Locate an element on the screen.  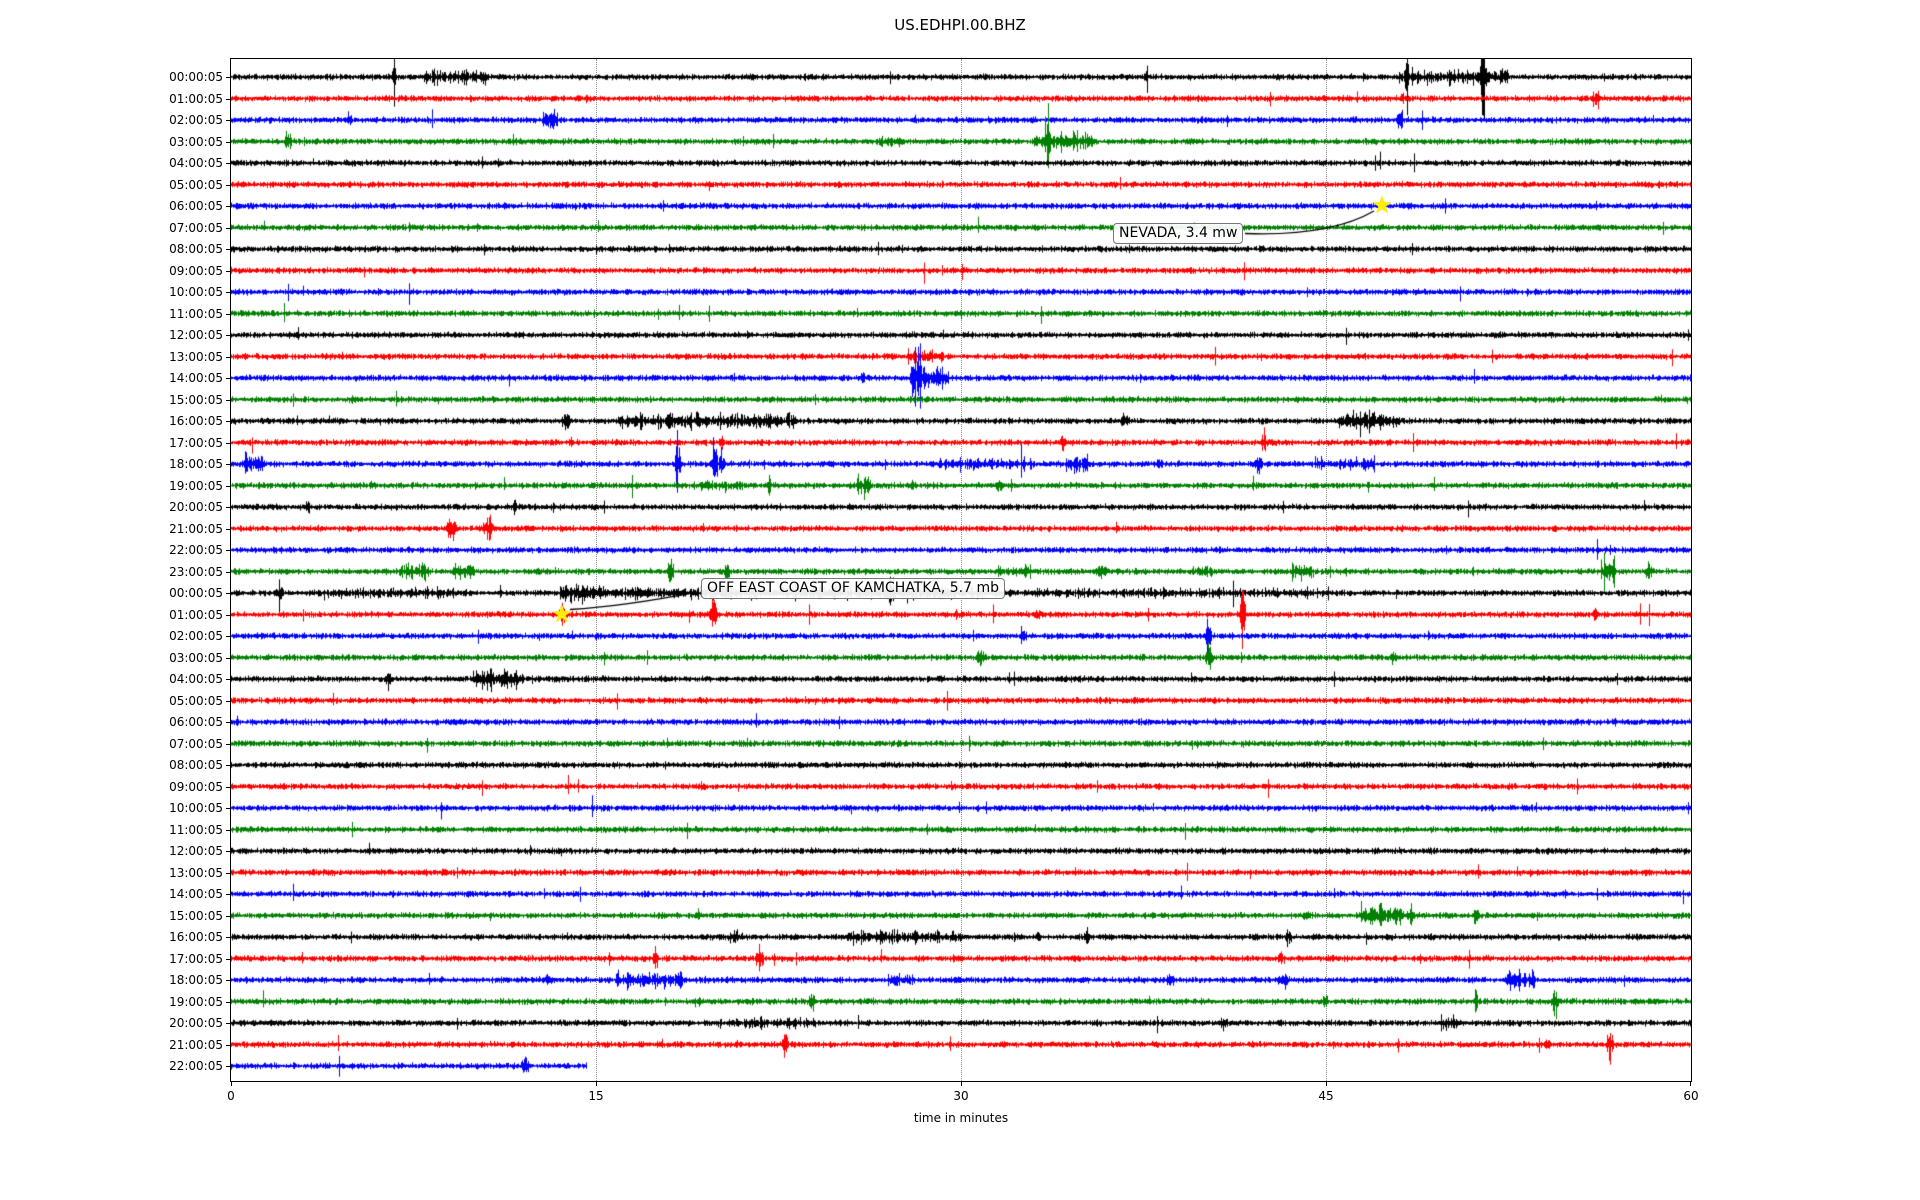
row-label: 22:00:05 is located at coordinates (196, 550).